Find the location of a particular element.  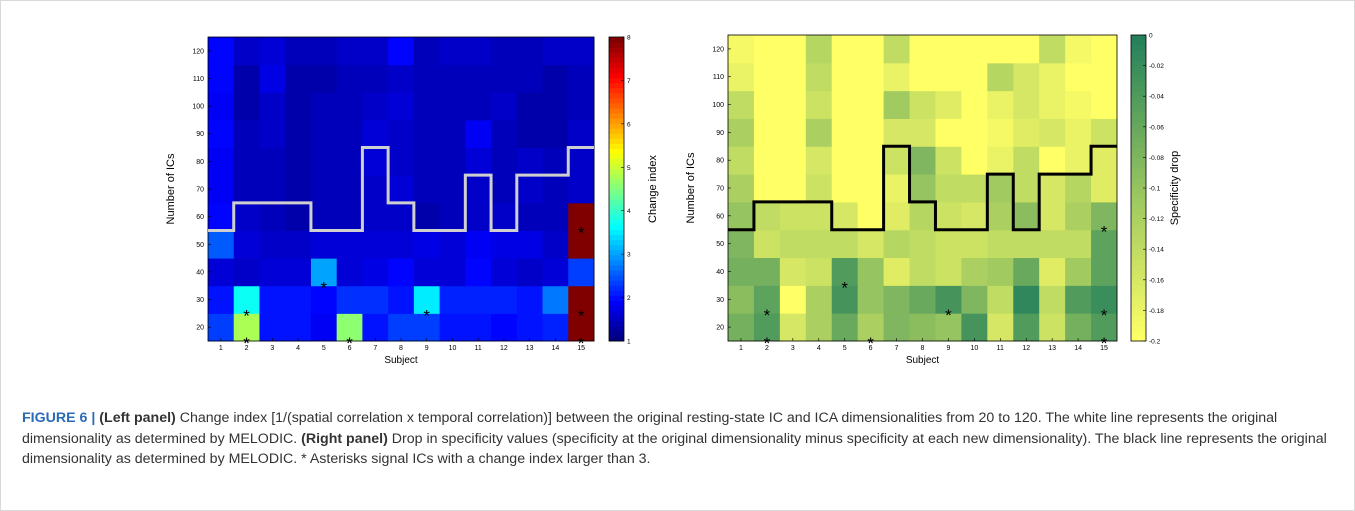

y-tick-label: 30 is located at coordinates (720, 300).